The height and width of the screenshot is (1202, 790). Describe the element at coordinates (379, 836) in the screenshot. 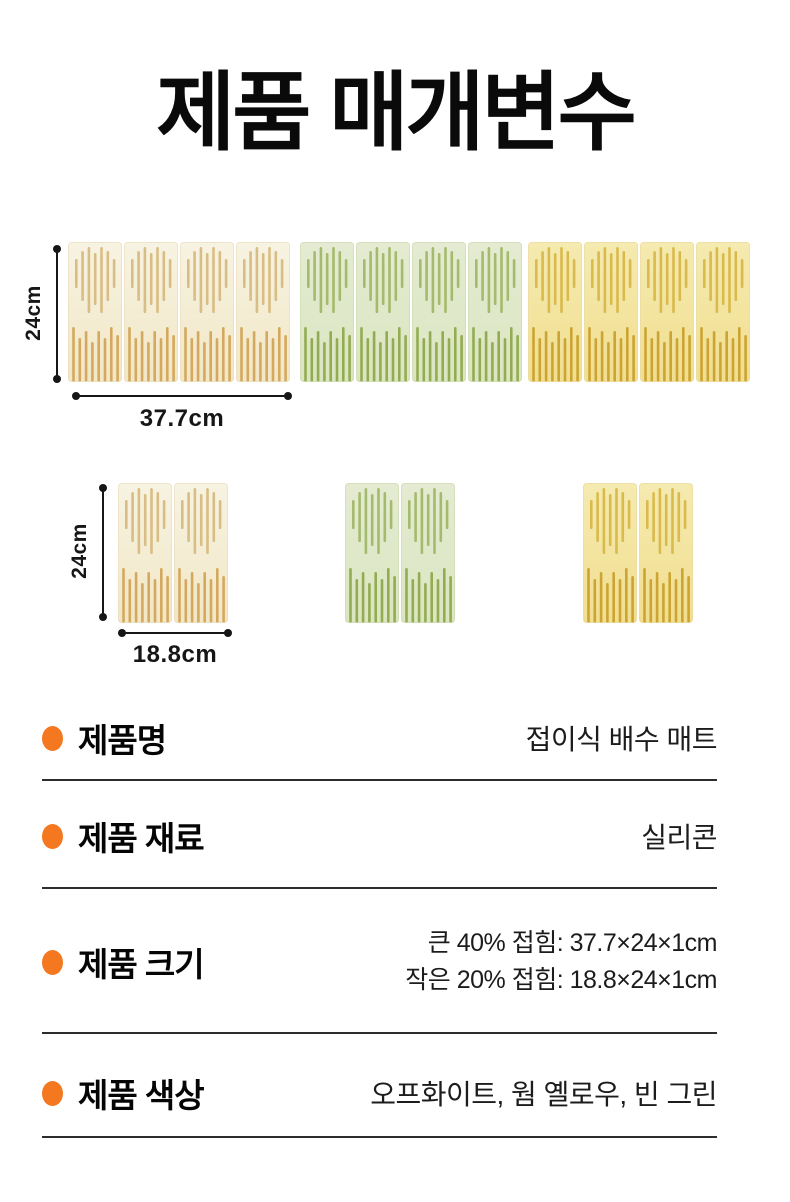

I see `spec-row-material: 제품 재료 실리콘` at that location.